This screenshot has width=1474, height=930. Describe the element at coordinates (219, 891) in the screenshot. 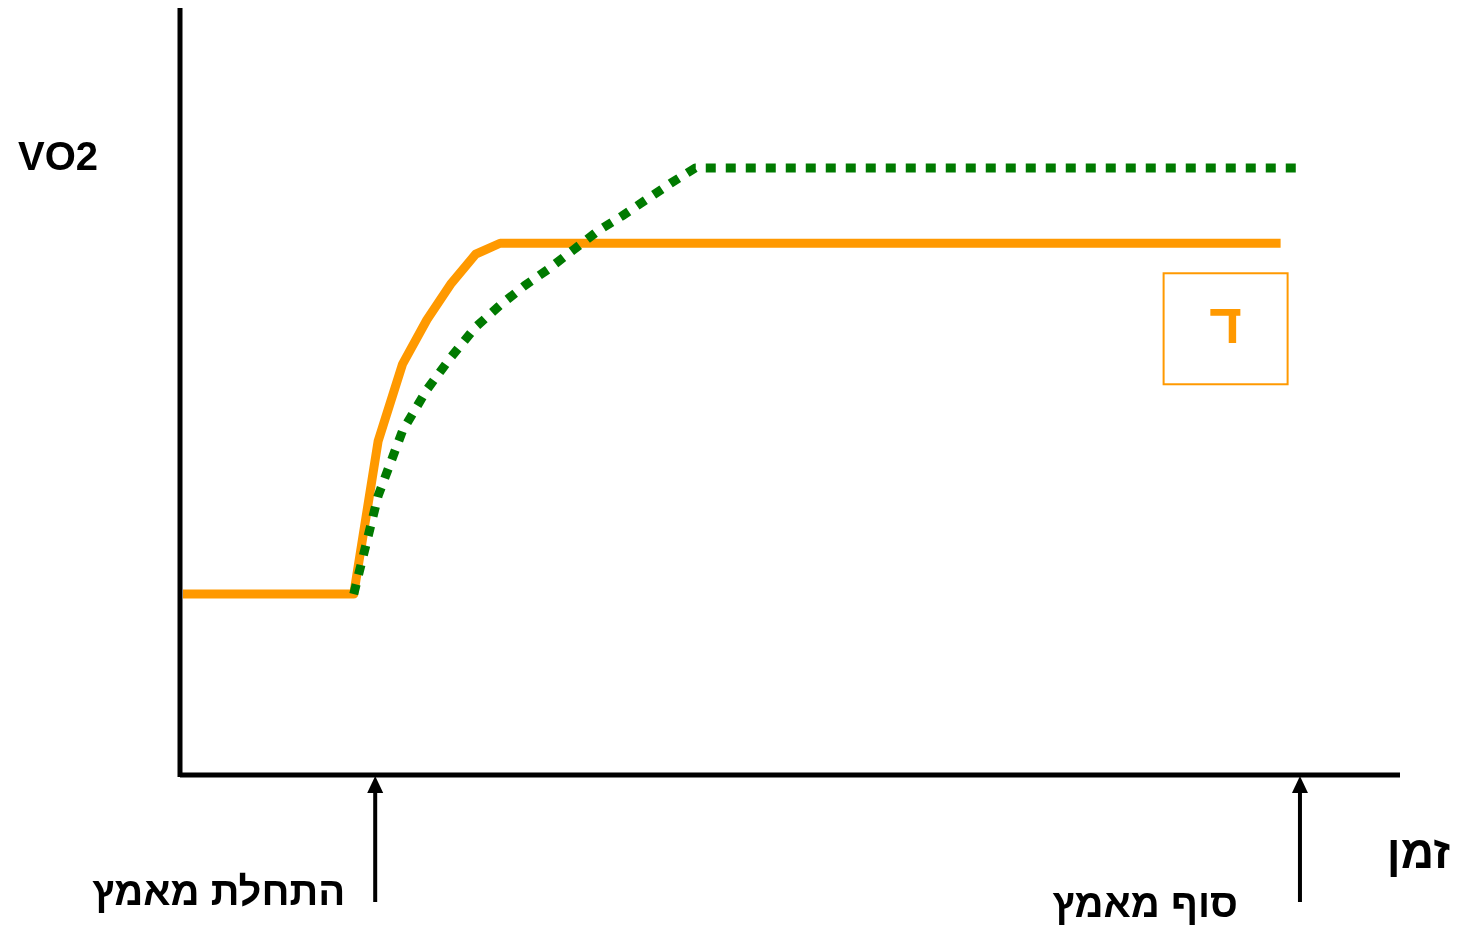

I see `text: התחלת מאמץ` at that location.